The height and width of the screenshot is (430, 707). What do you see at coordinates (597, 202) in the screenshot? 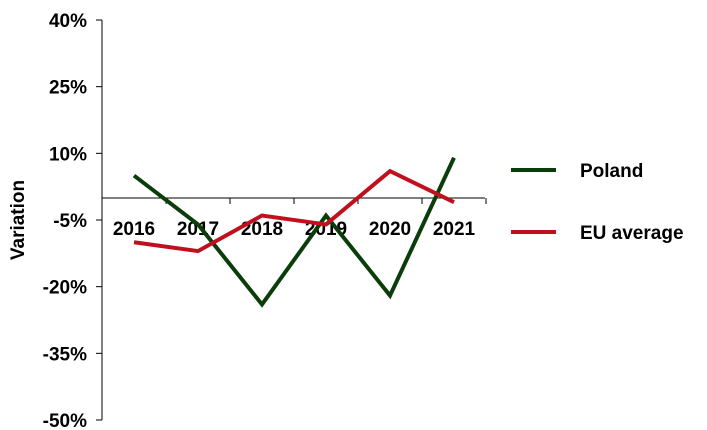
I see `legend: Poland EU average` at bounding box center [597, 202].